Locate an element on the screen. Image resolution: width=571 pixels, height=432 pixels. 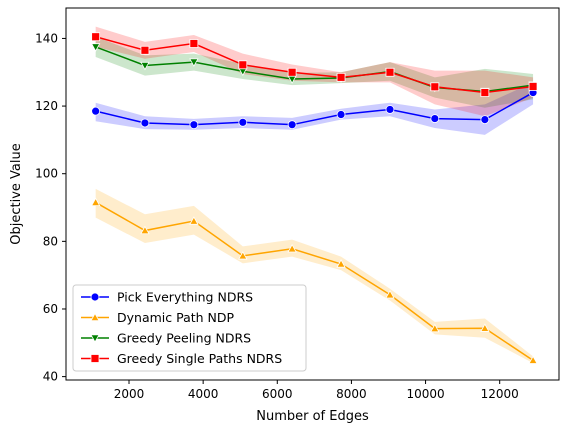
greedy-single-paths-ndrs-legend-marker is located at coordinates (95, 358).